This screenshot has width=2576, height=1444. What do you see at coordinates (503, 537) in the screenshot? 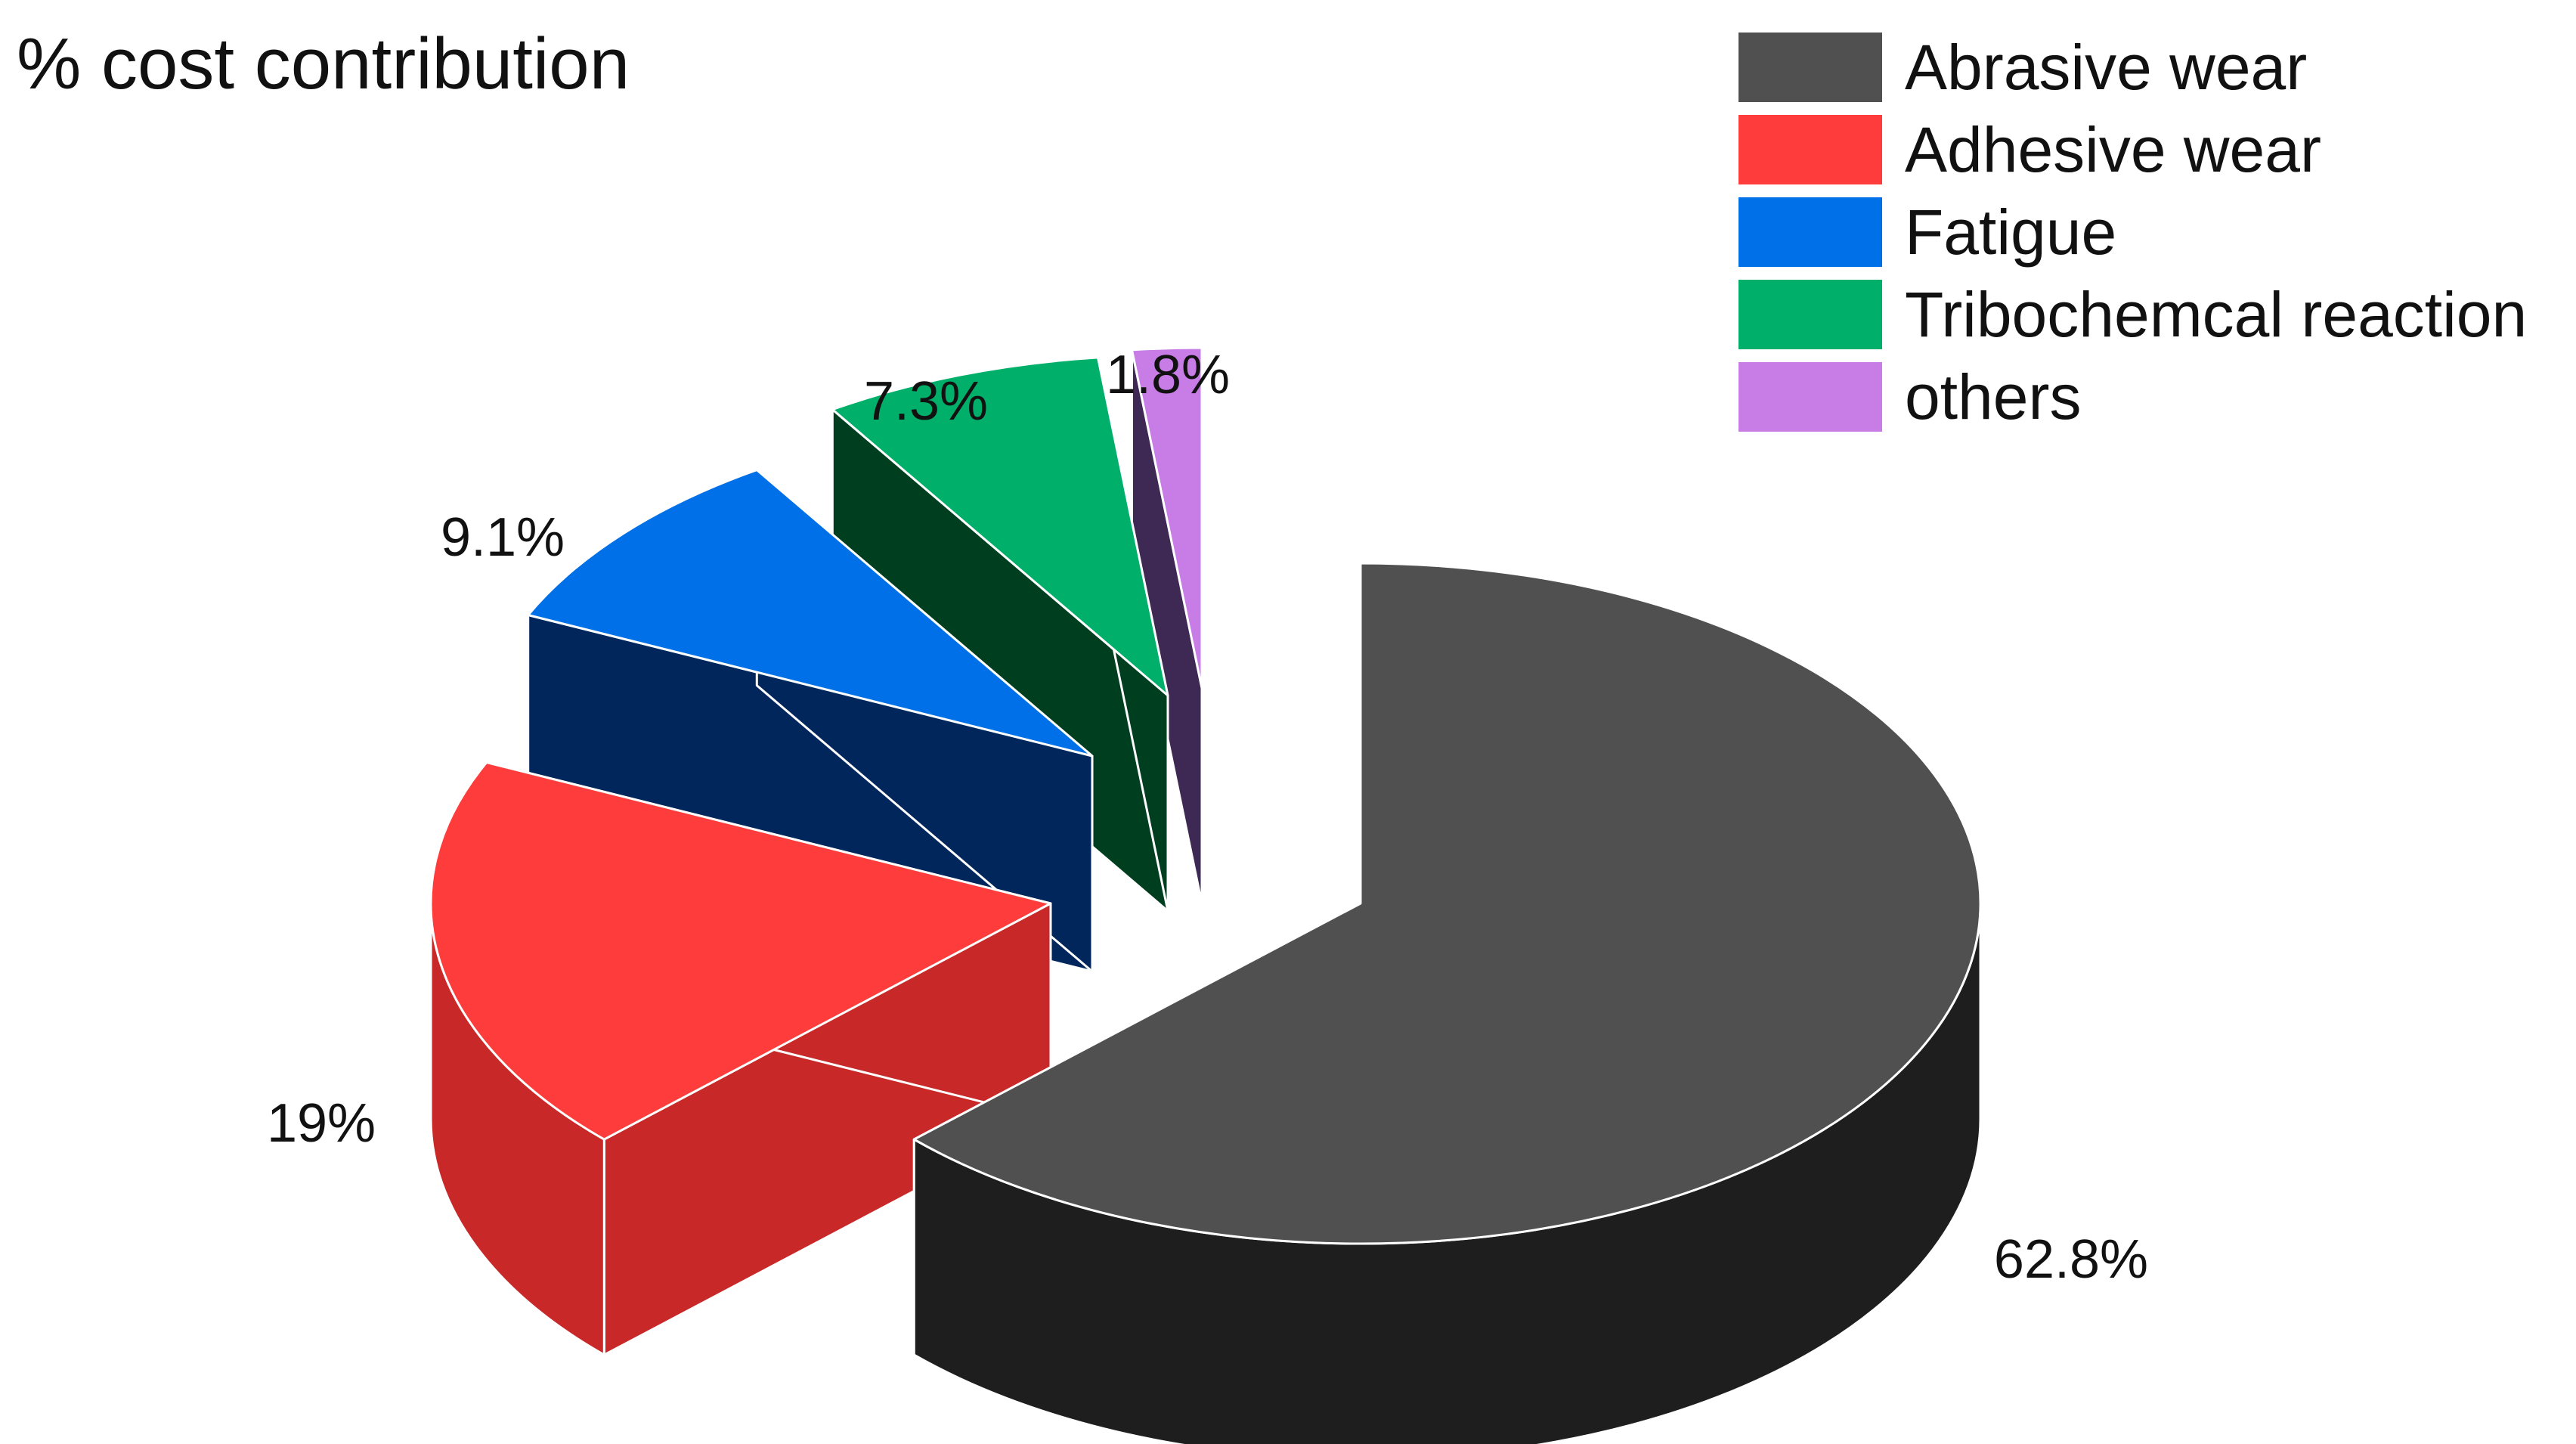
I see `data-label-fatigue: 9.1%` at bounding box center [503, 537].